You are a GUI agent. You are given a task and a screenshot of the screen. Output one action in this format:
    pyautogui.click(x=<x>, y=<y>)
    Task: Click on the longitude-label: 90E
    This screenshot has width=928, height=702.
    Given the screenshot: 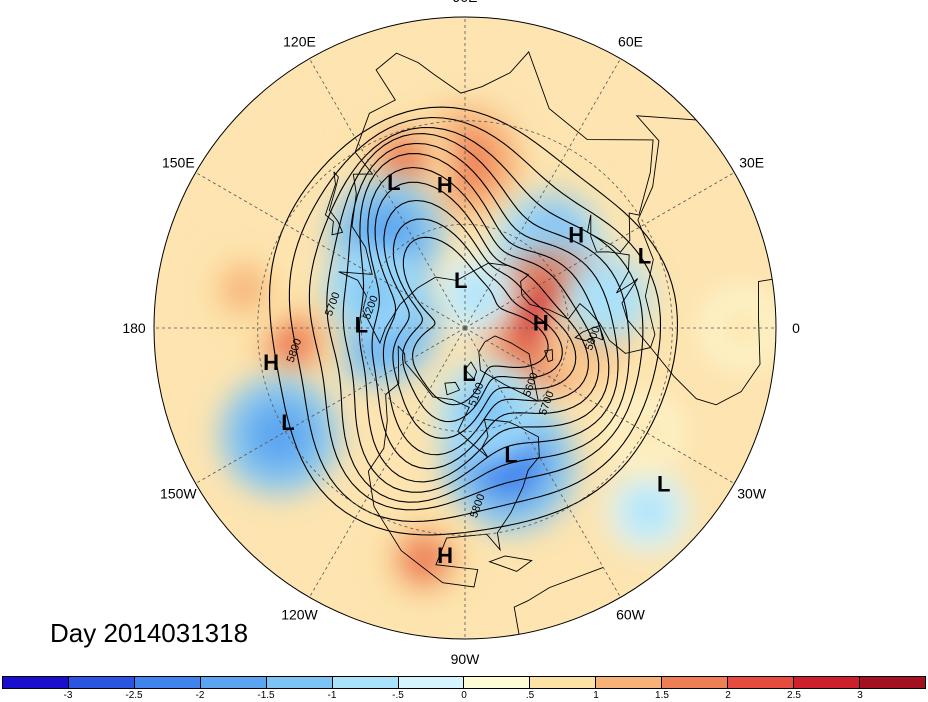 What is the action you would take?
    pyautogui.click(x=465, y=2)
    